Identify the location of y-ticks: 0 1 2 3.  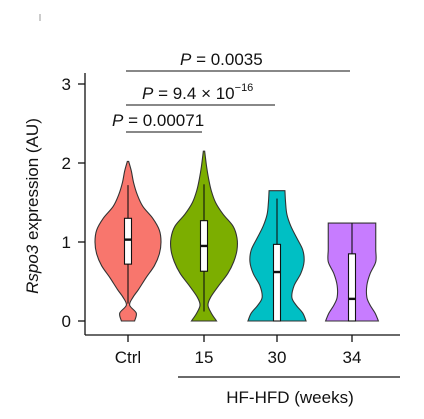
(73, 203).